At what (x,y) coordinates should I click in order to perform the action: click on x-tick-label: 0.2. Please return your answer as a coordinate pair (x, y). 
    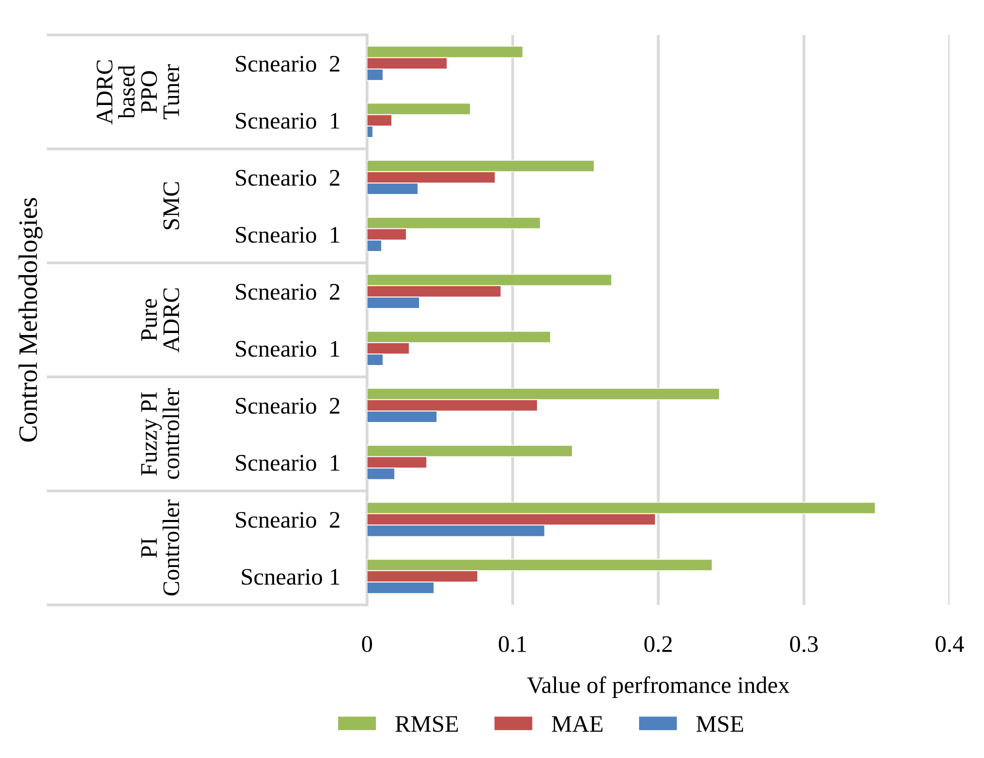
    Looking at the image, I should click on (658, 644).